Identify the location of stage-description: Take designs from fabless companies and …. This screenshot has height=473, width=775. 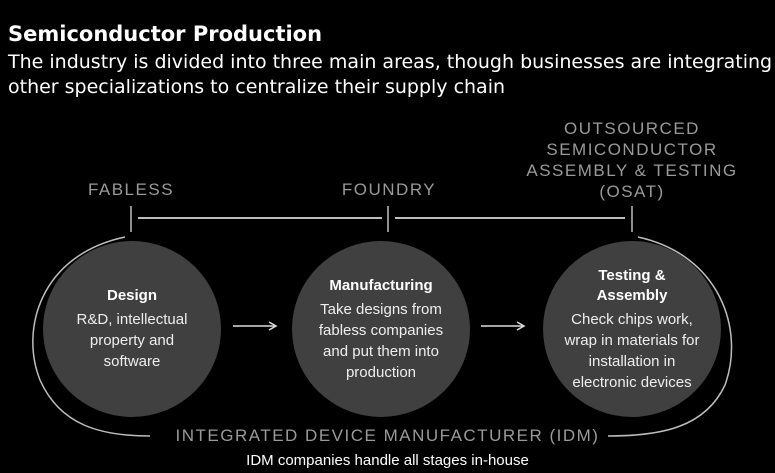
(381, 340).